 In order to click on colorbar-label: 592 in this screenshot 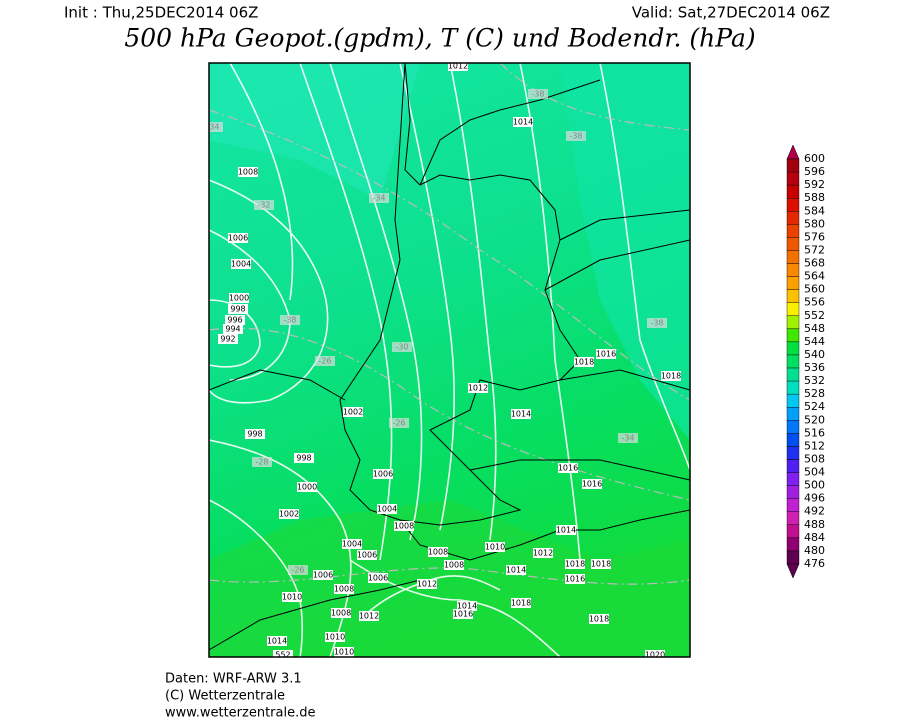, I will do `click(814, 184)`.